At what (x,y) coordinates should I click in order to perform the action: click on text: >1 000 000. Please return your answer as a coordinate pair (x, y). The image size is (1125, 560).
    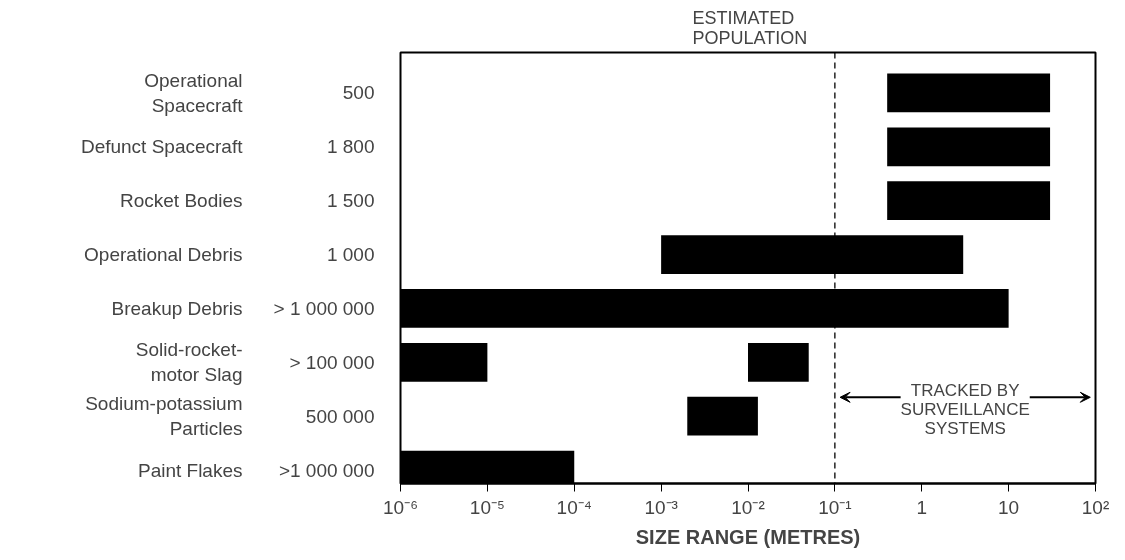
    Looking at the image, I should click on (326, 470).